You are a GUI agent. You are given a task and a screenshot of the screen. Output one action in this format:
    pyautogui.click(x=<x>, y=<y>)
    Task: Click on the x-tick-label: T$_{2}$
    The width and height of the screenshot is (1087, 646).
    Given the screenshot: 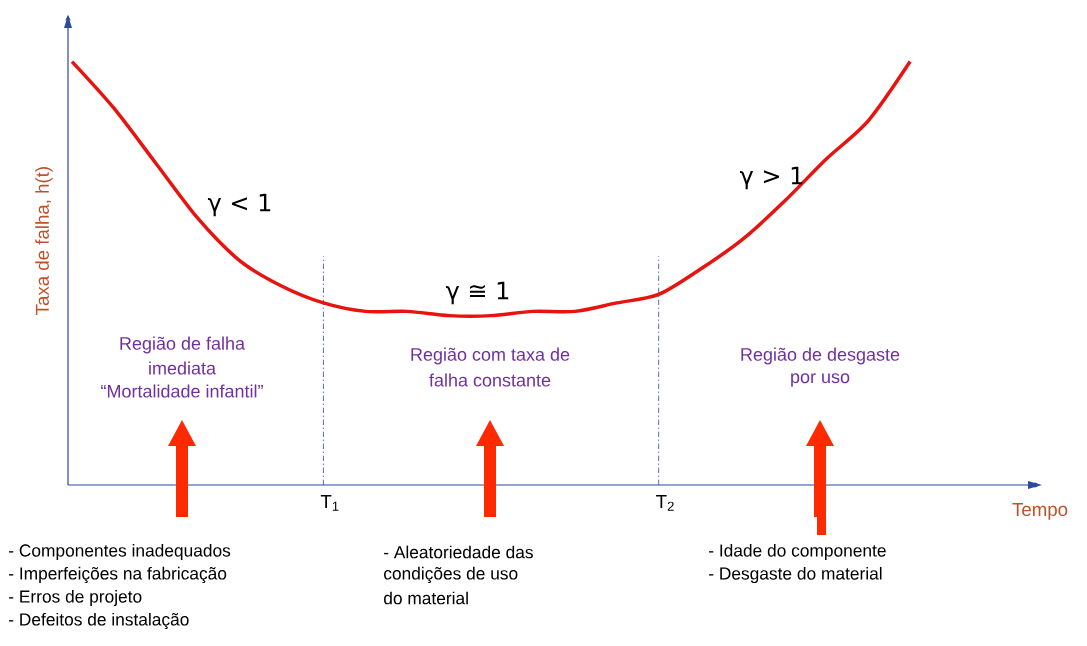 What is the action you would take?
    pyautogui.click(x=665, y=503)
    